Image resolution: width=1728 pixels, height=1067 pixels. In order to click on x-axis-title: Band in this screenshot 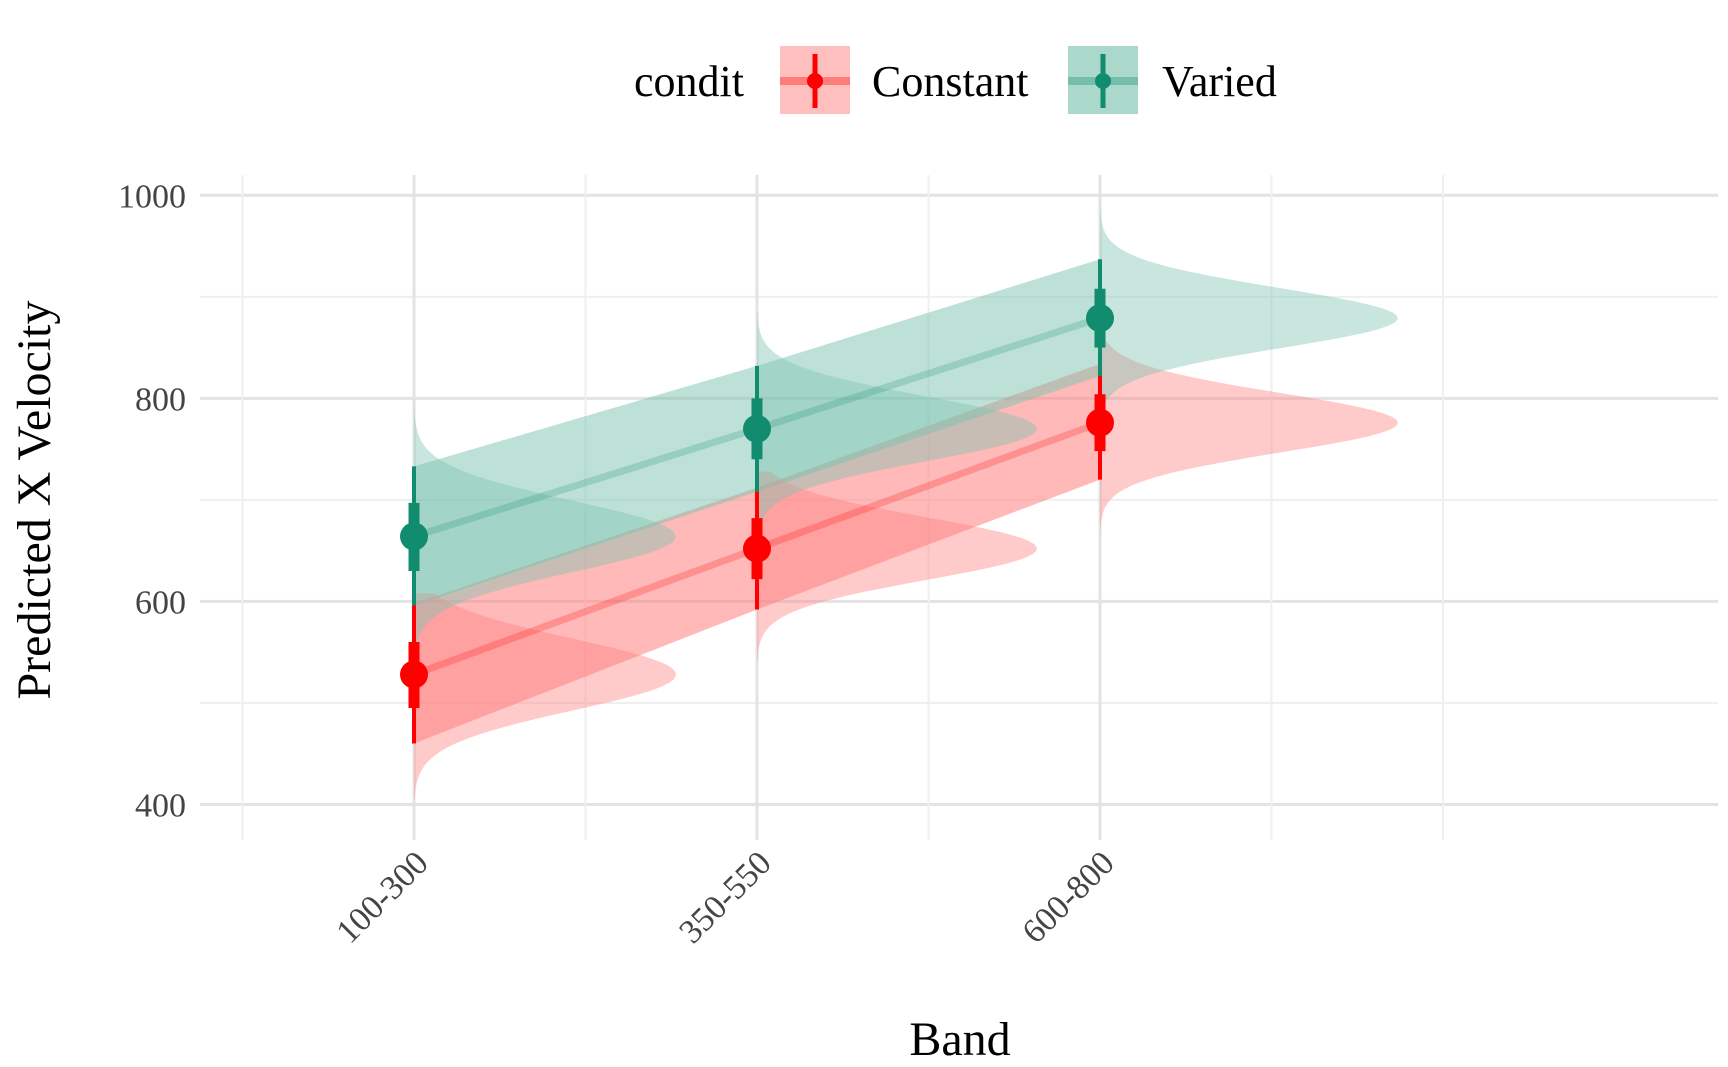, I will do `click(959, 1039)`.